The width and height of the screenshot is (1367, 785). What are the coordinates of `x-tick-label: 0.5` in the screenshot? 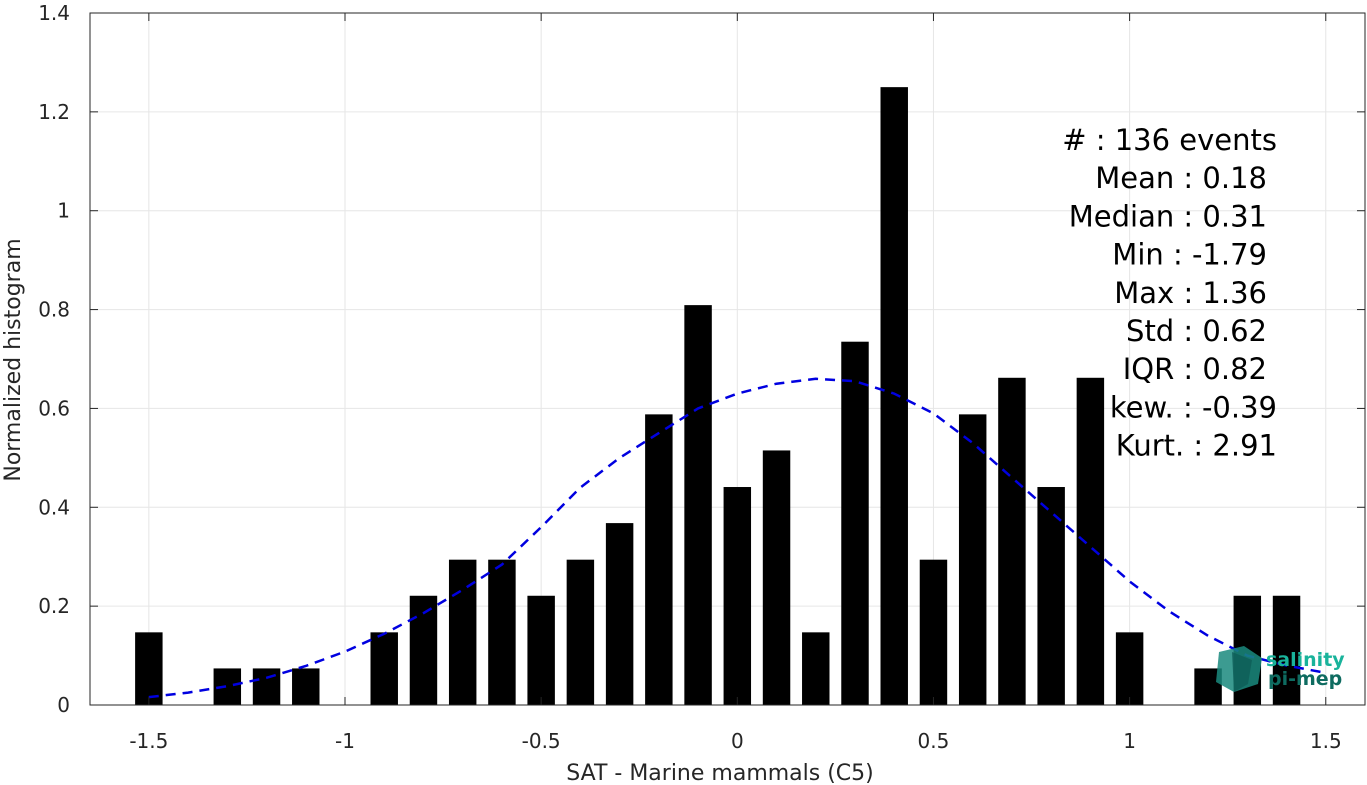 It's located at (934, 741).